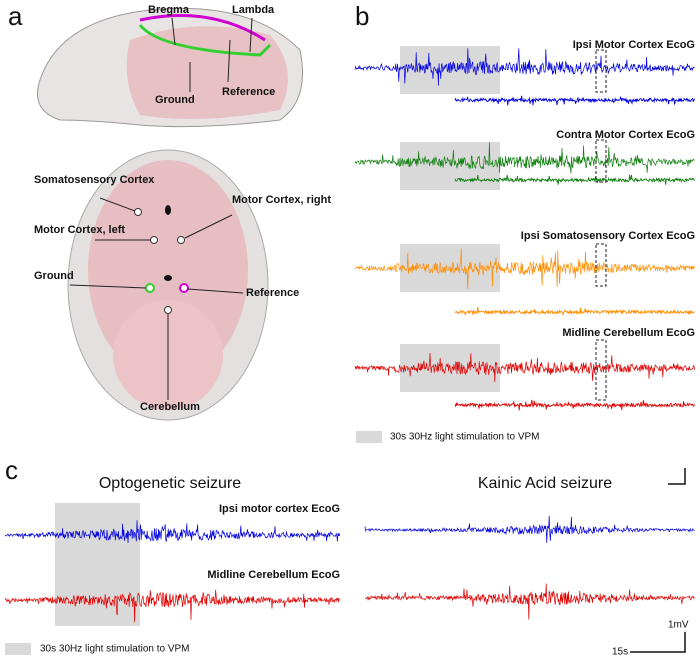 The height and width of the screenshot is (659, 700). I want to click on subtitle: Kainic Acid seizure, so click(545, 483).